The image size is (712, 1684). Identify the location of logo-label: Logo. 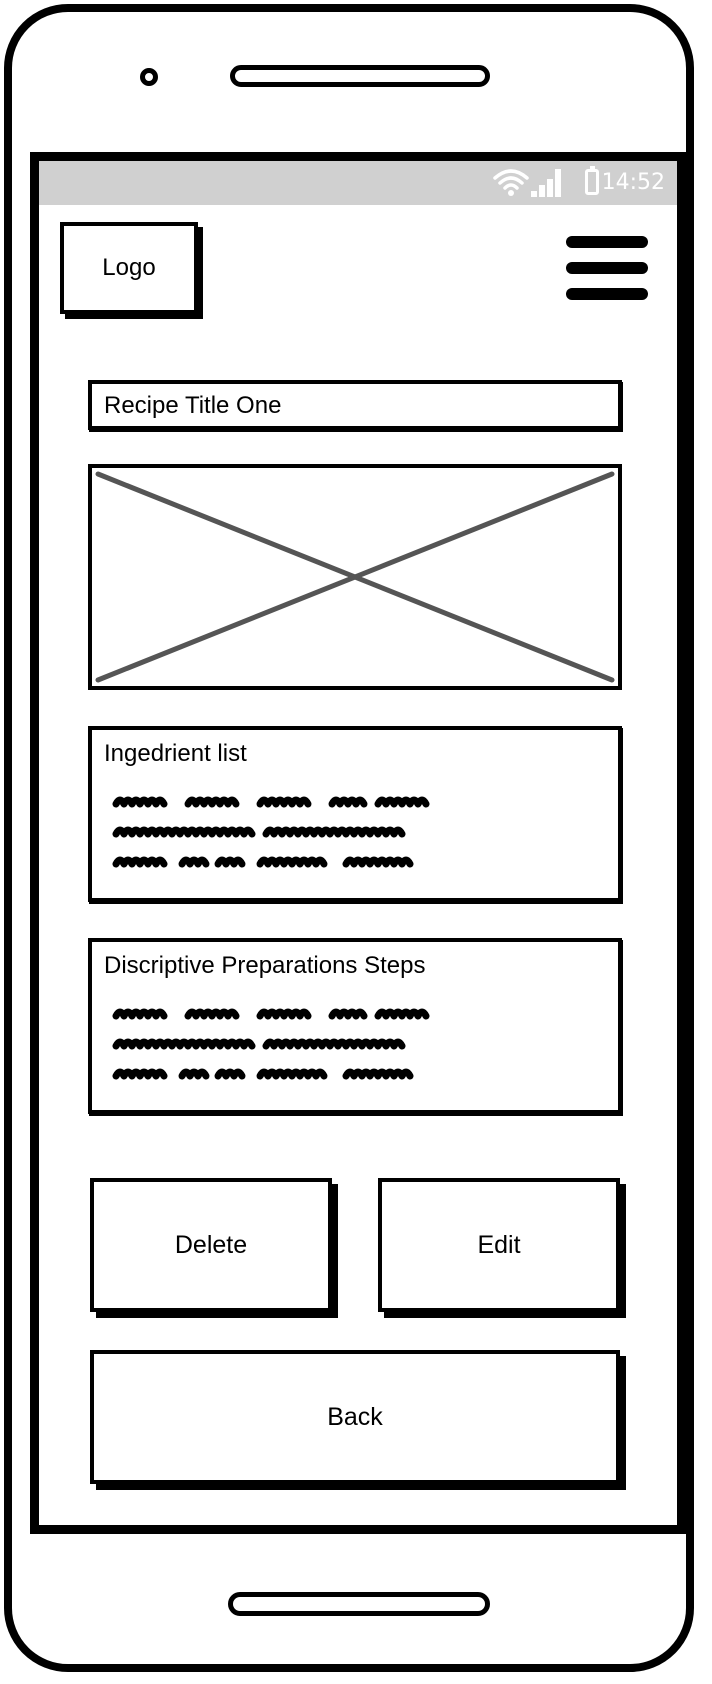
(129, 267).